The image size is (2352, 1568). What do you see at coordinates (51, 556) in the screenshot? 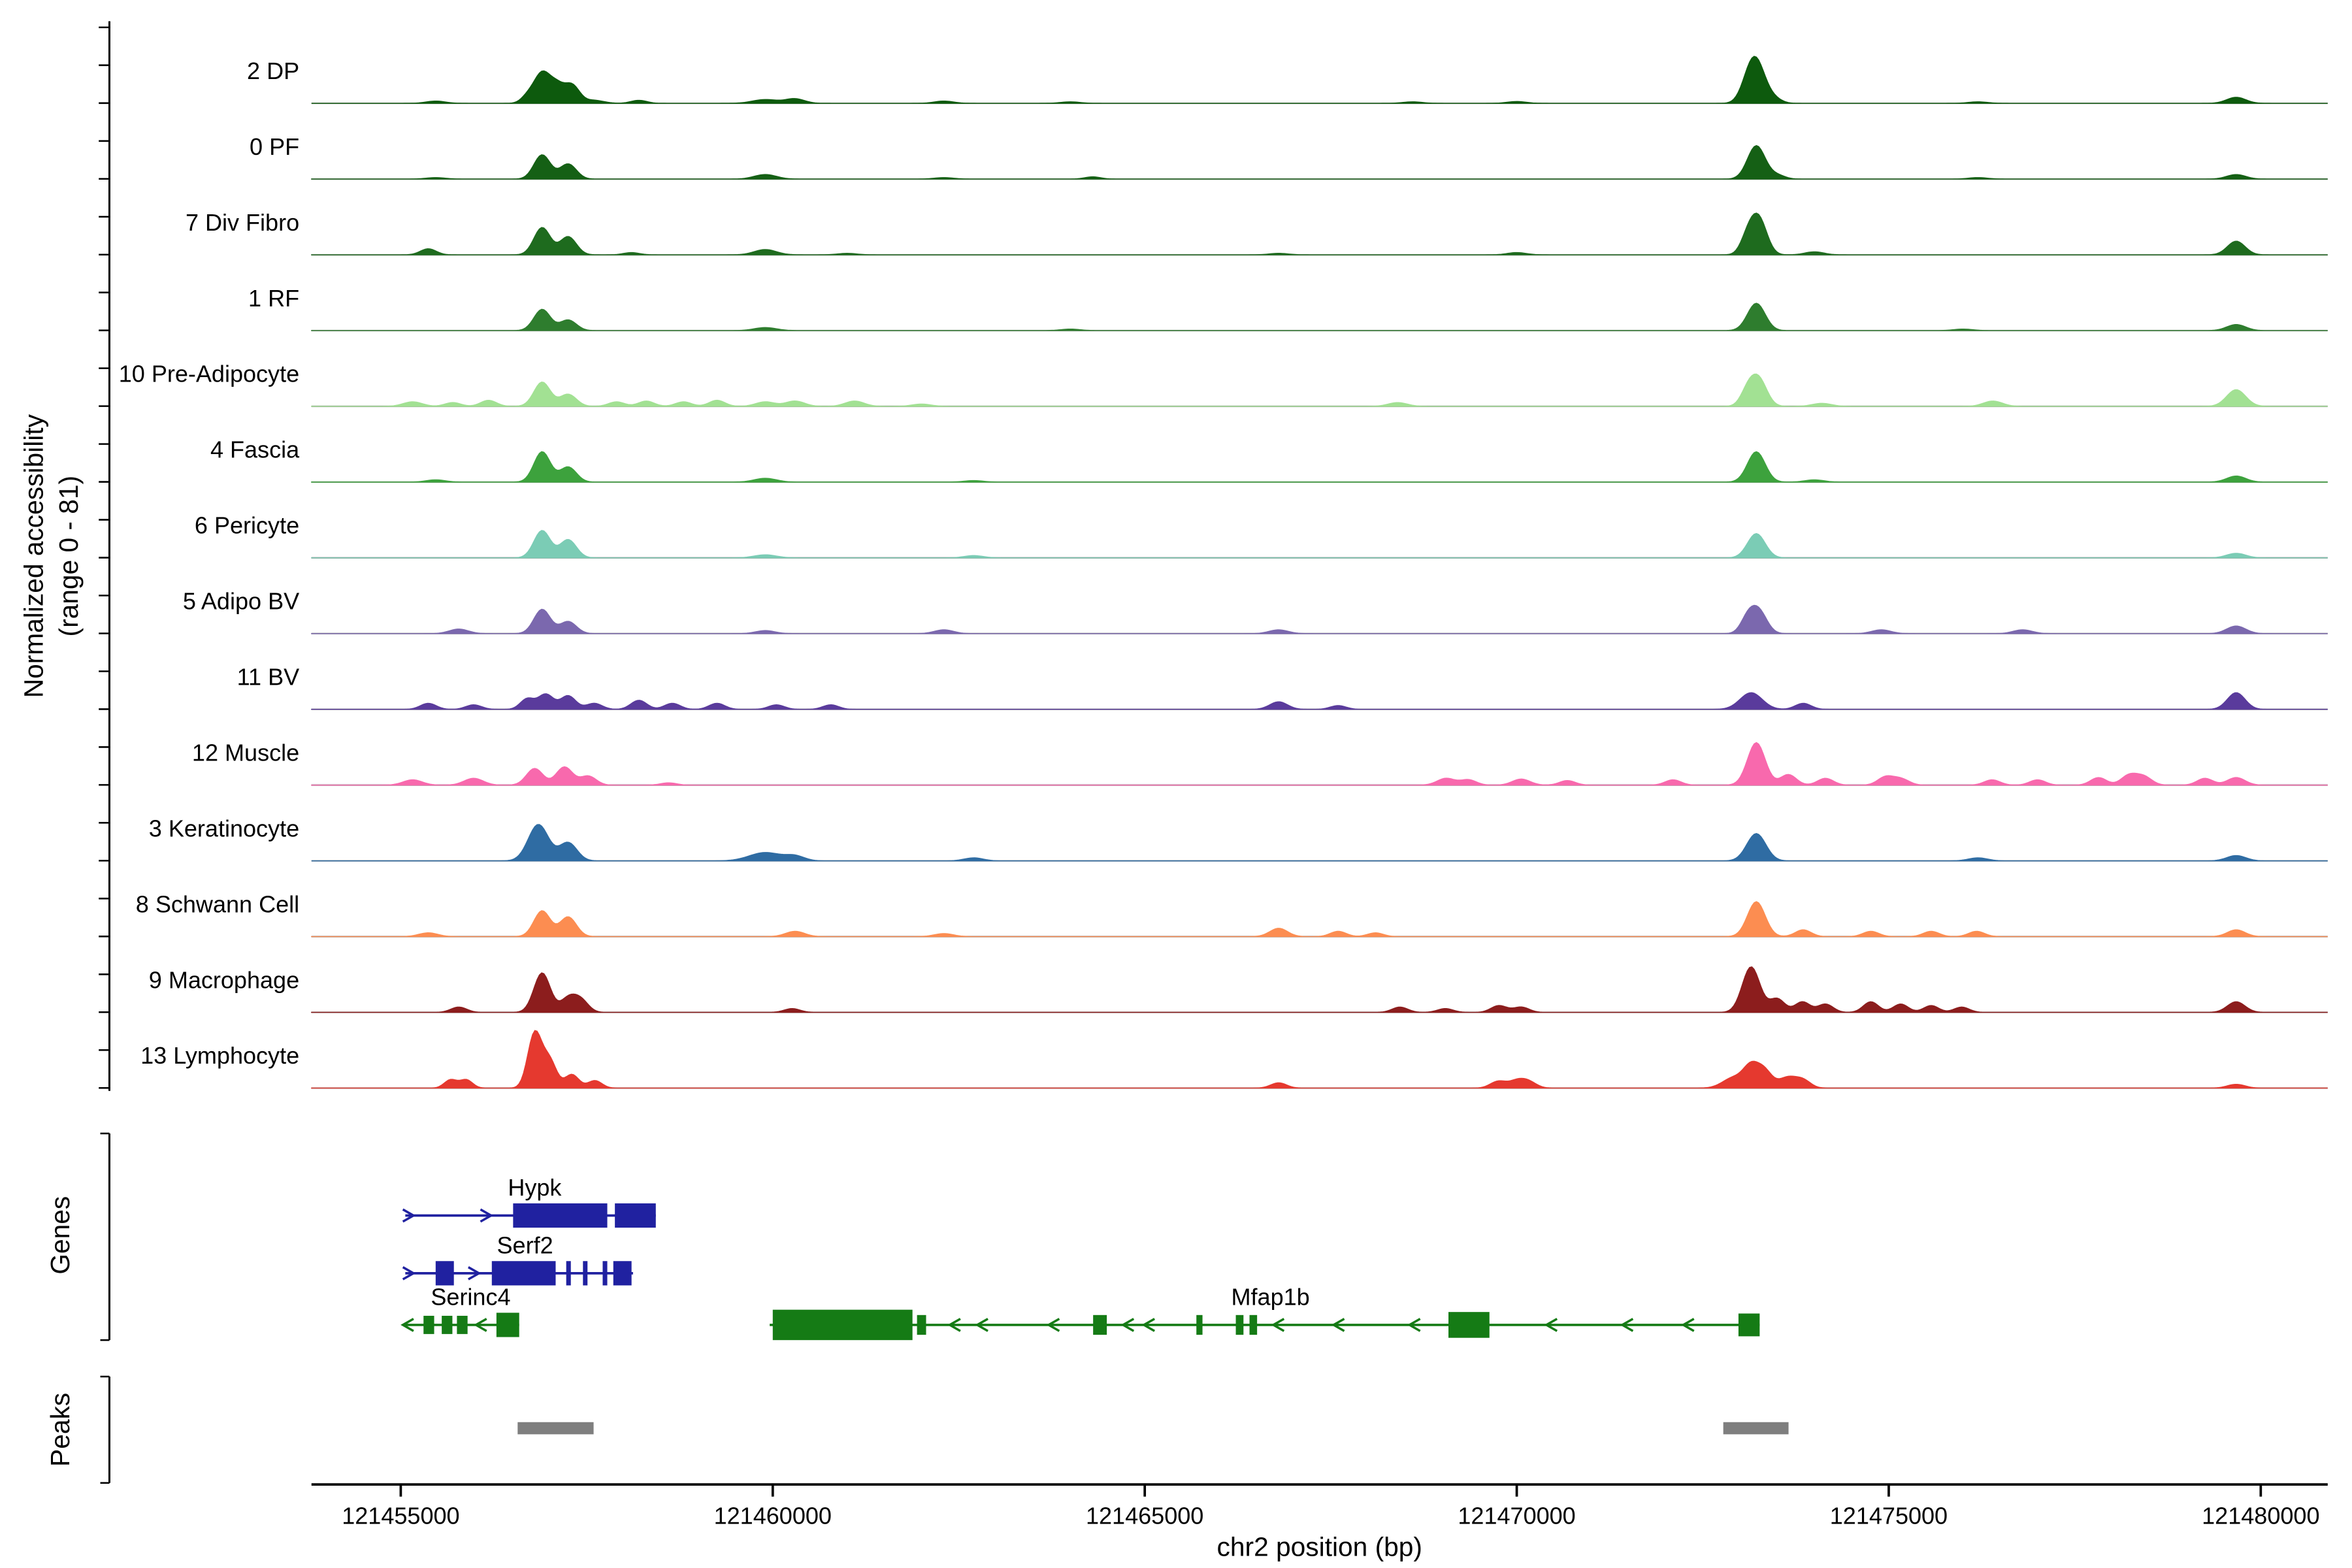
I see `y-axis-label: Normalized accessibility (range 0 - 81)` at bounding box center [51, 556].